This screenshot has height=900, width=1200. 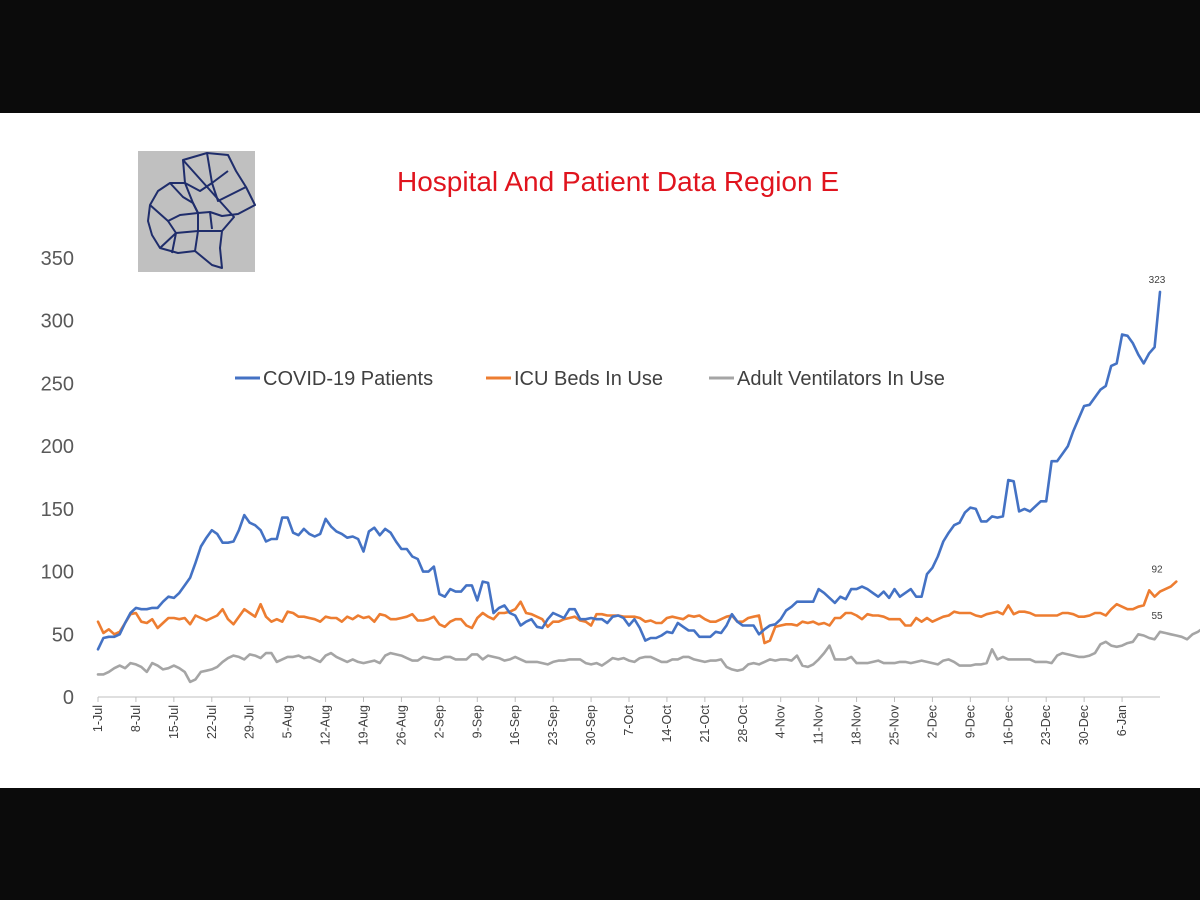 What do you see at coordinates (637, 612) in the screenshot?
I see `series-line-icu-beds-in-use` at bounding box center [637, 612].